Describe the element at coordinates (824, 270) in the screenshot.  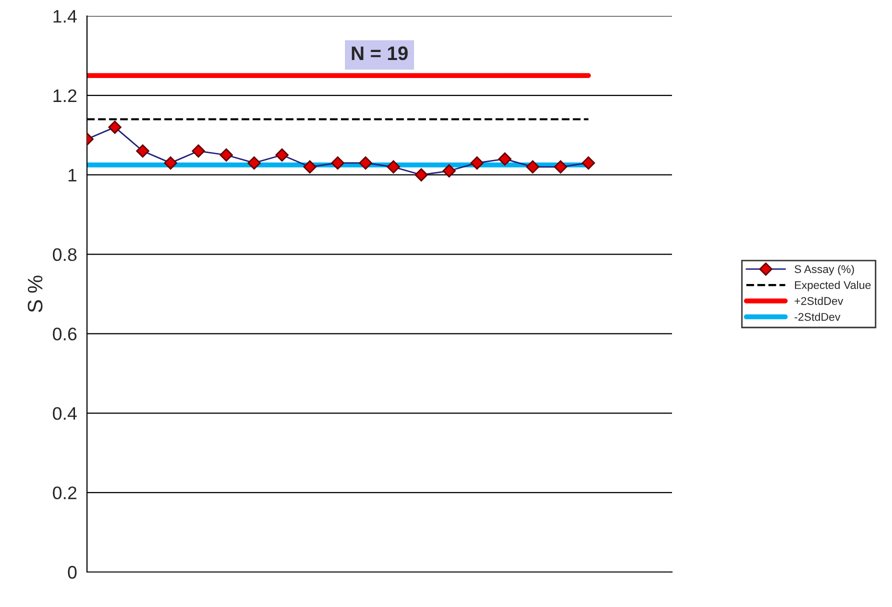
I see `legend-label: S Assay (%)` at that location.